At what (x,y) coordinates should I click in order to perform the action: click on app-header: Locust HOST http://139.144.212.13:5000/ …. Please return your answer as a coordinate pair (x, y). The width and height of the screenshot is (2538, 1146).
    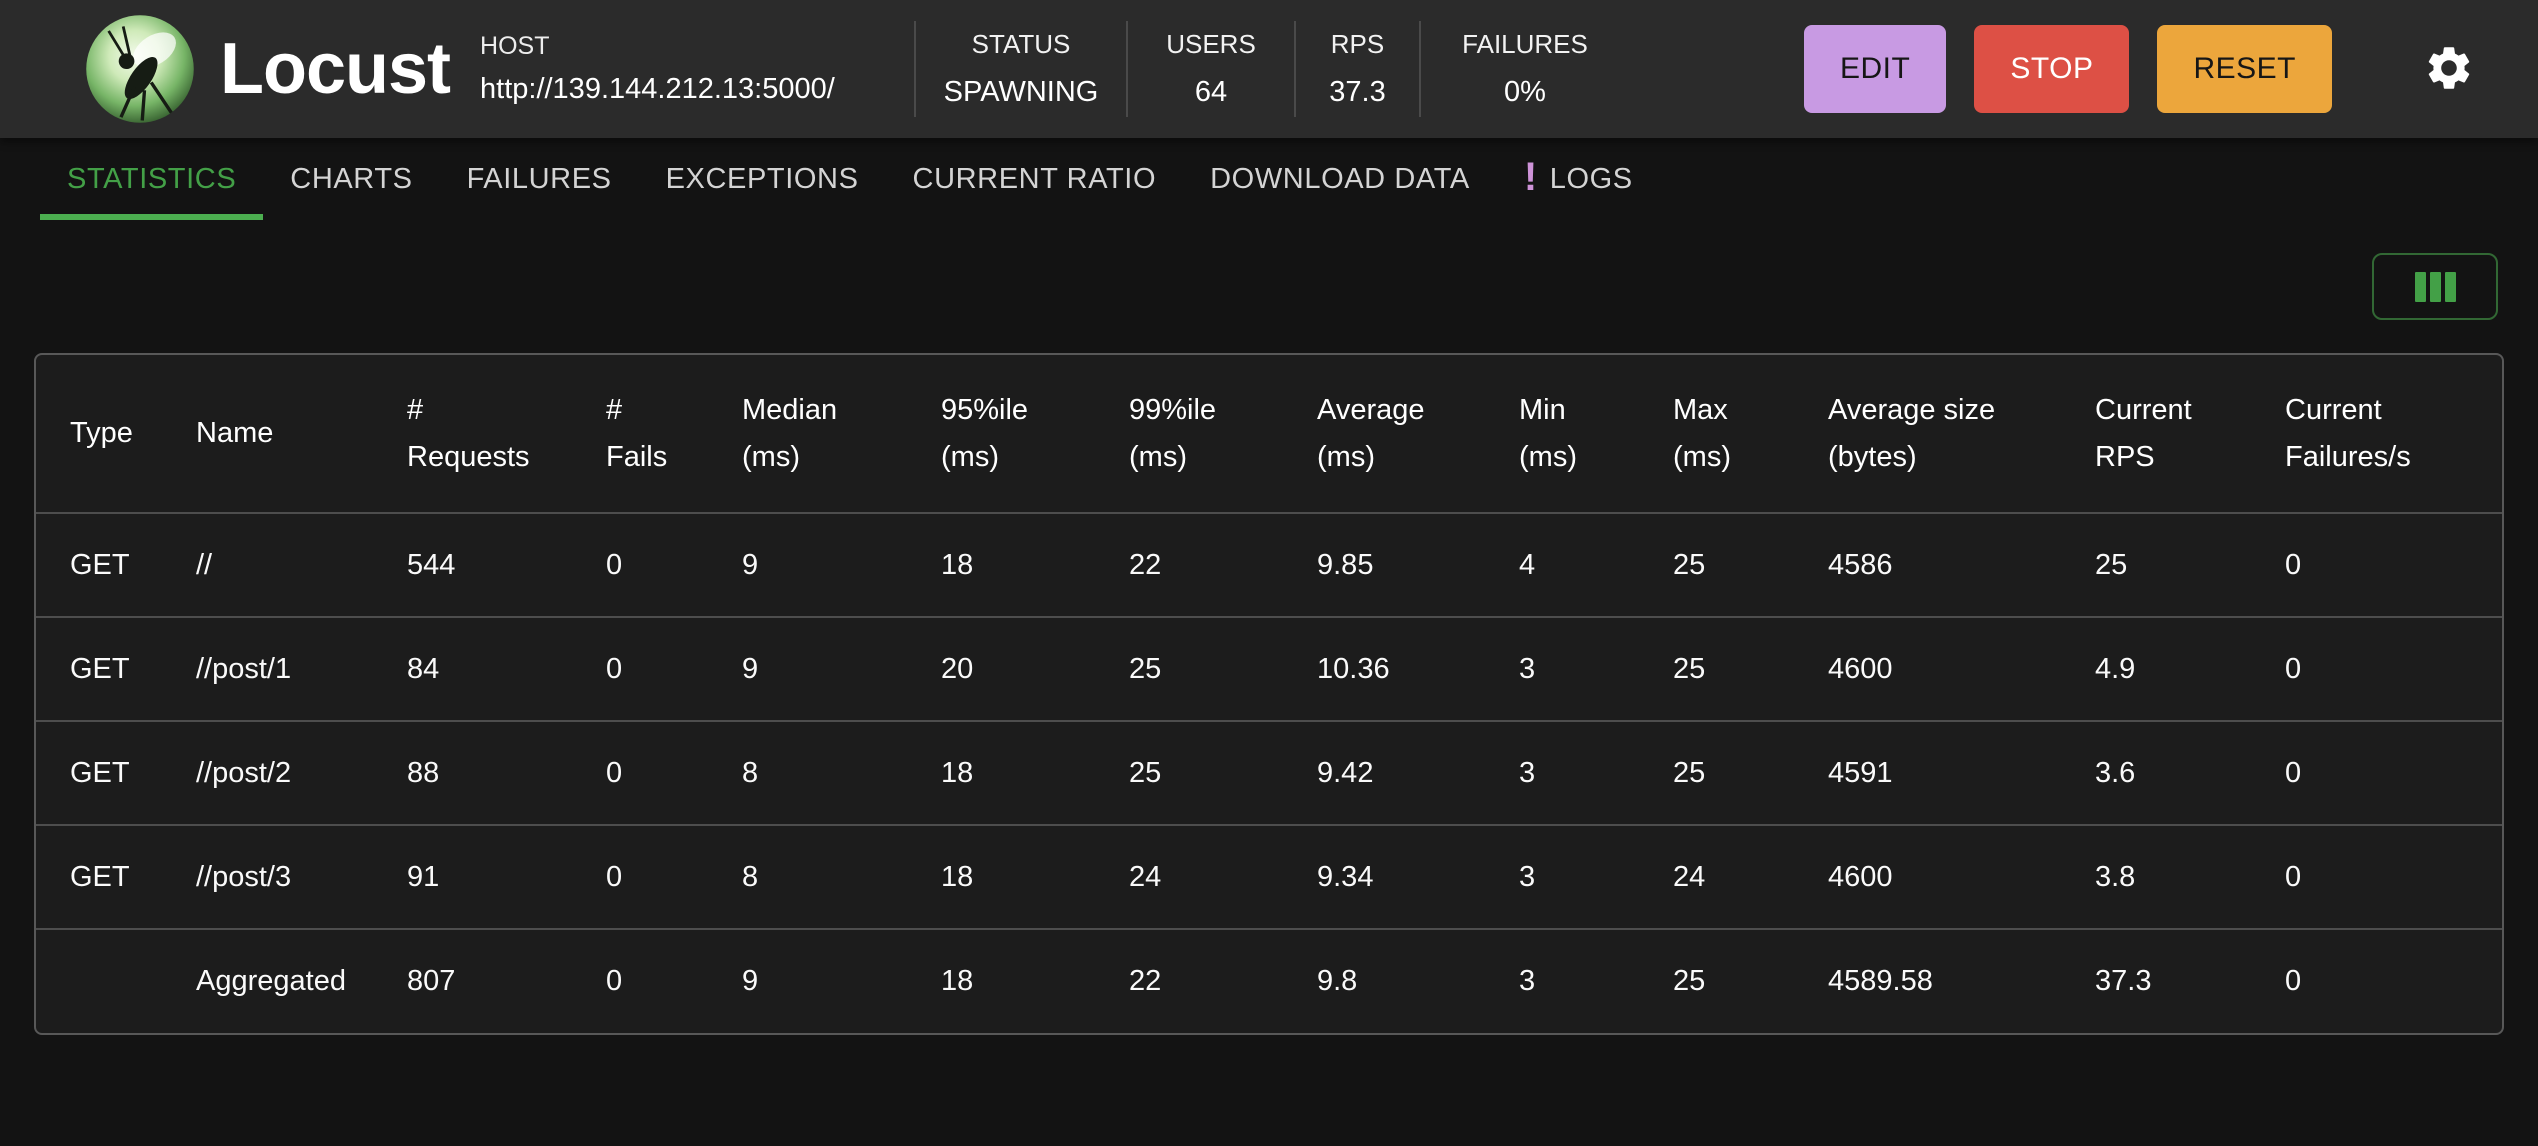
    Looking at the image, I should click on (1269, 69).